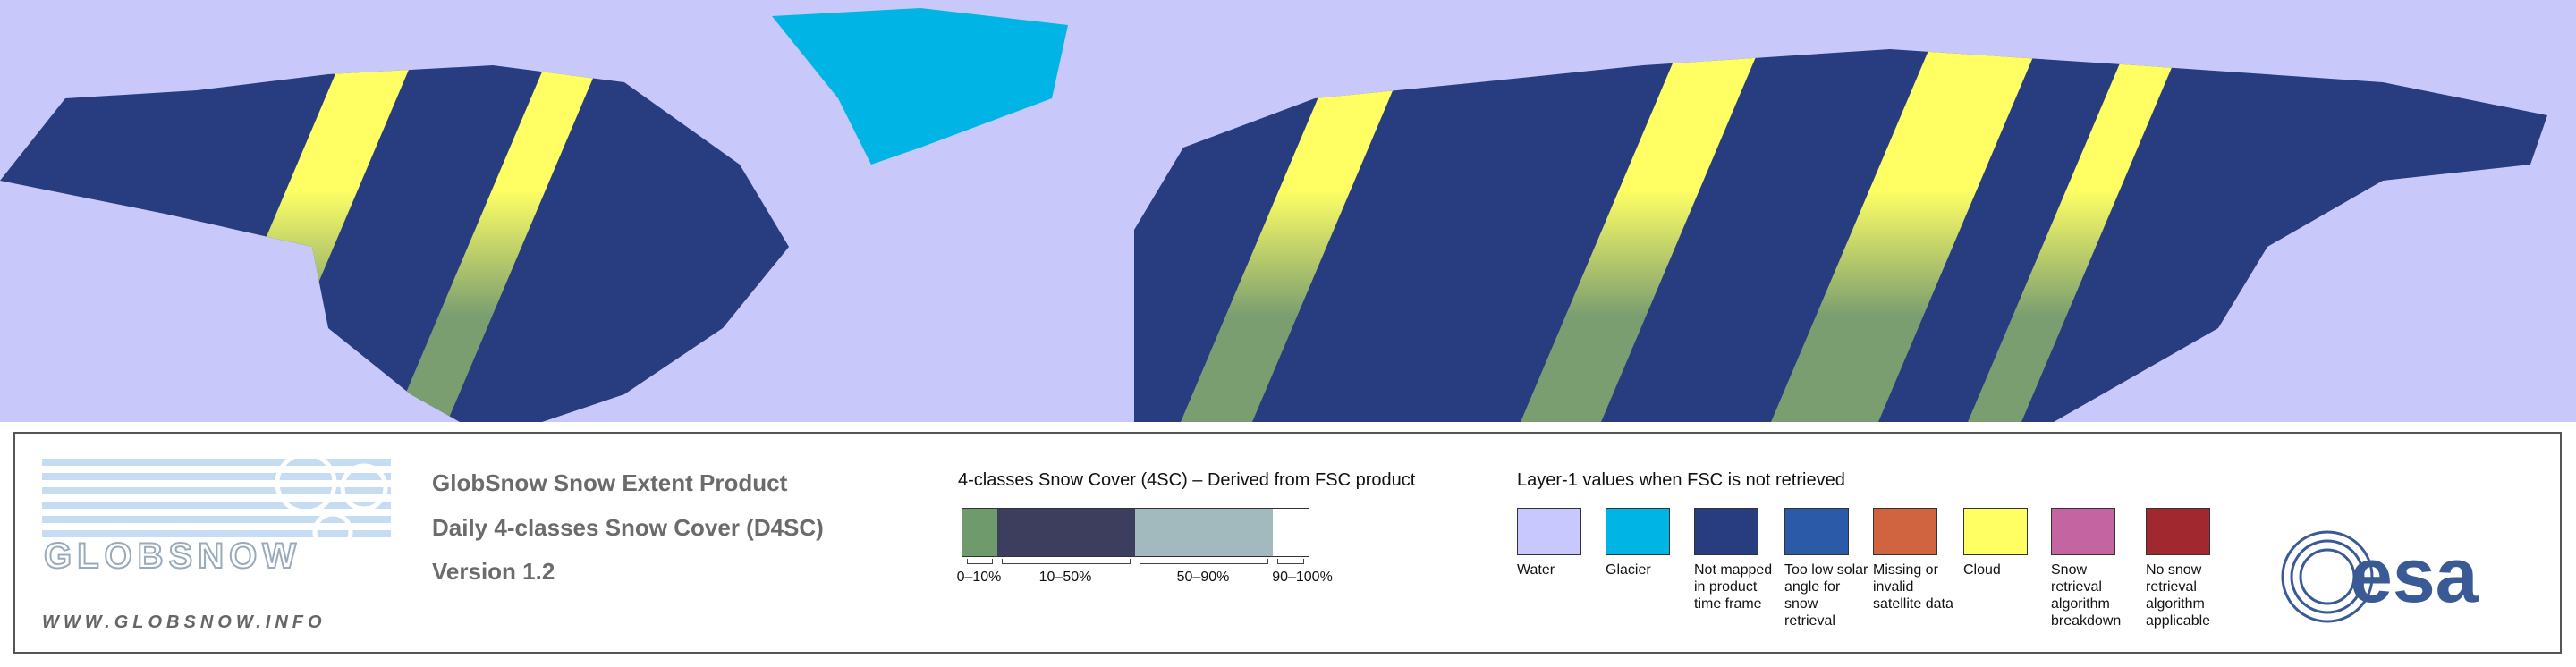 Image resolution: width=2576 pixels, height=667 pixels. Describe the element at coordinates (1628, 570) in the screenshot. I see `class-label: Glacier` at that location.